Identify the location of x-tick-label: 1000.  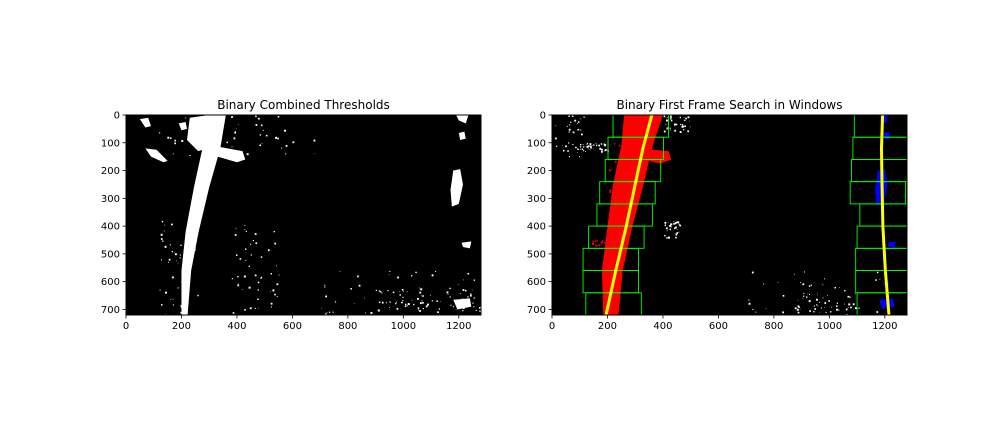
(403, 326).